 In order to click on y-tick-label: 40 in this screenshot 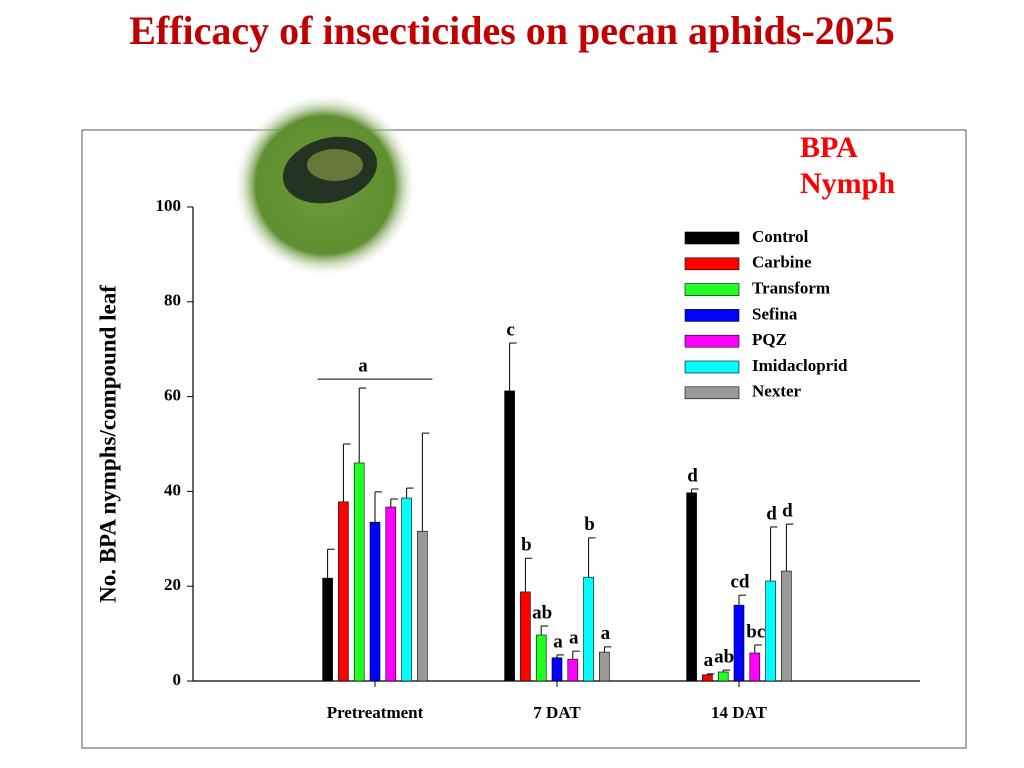, I will do `click(172, 489)`.